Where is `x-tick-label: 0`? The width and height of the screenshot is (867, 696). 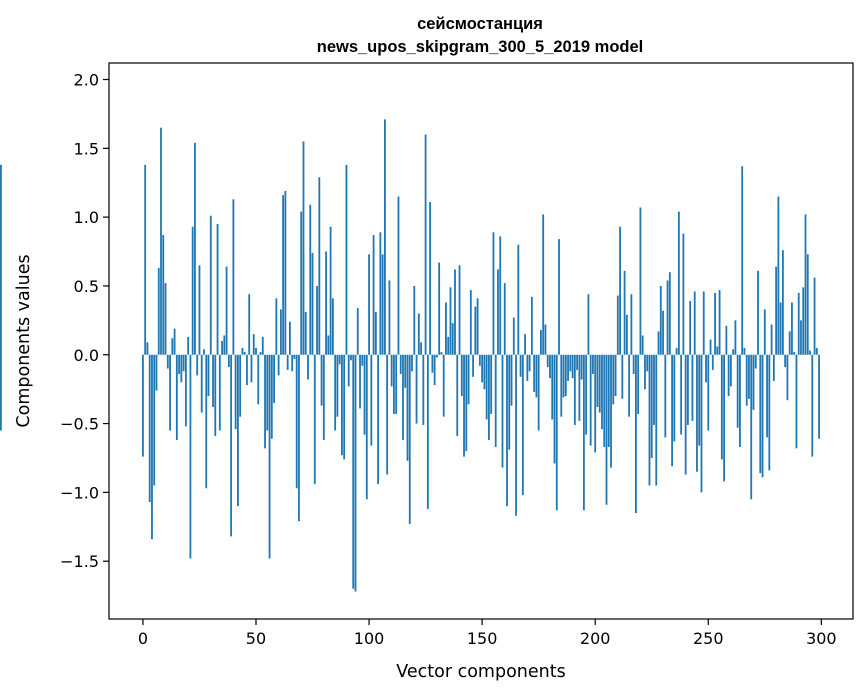 x-tick-label: 0 is located at coordinates (143, 638).